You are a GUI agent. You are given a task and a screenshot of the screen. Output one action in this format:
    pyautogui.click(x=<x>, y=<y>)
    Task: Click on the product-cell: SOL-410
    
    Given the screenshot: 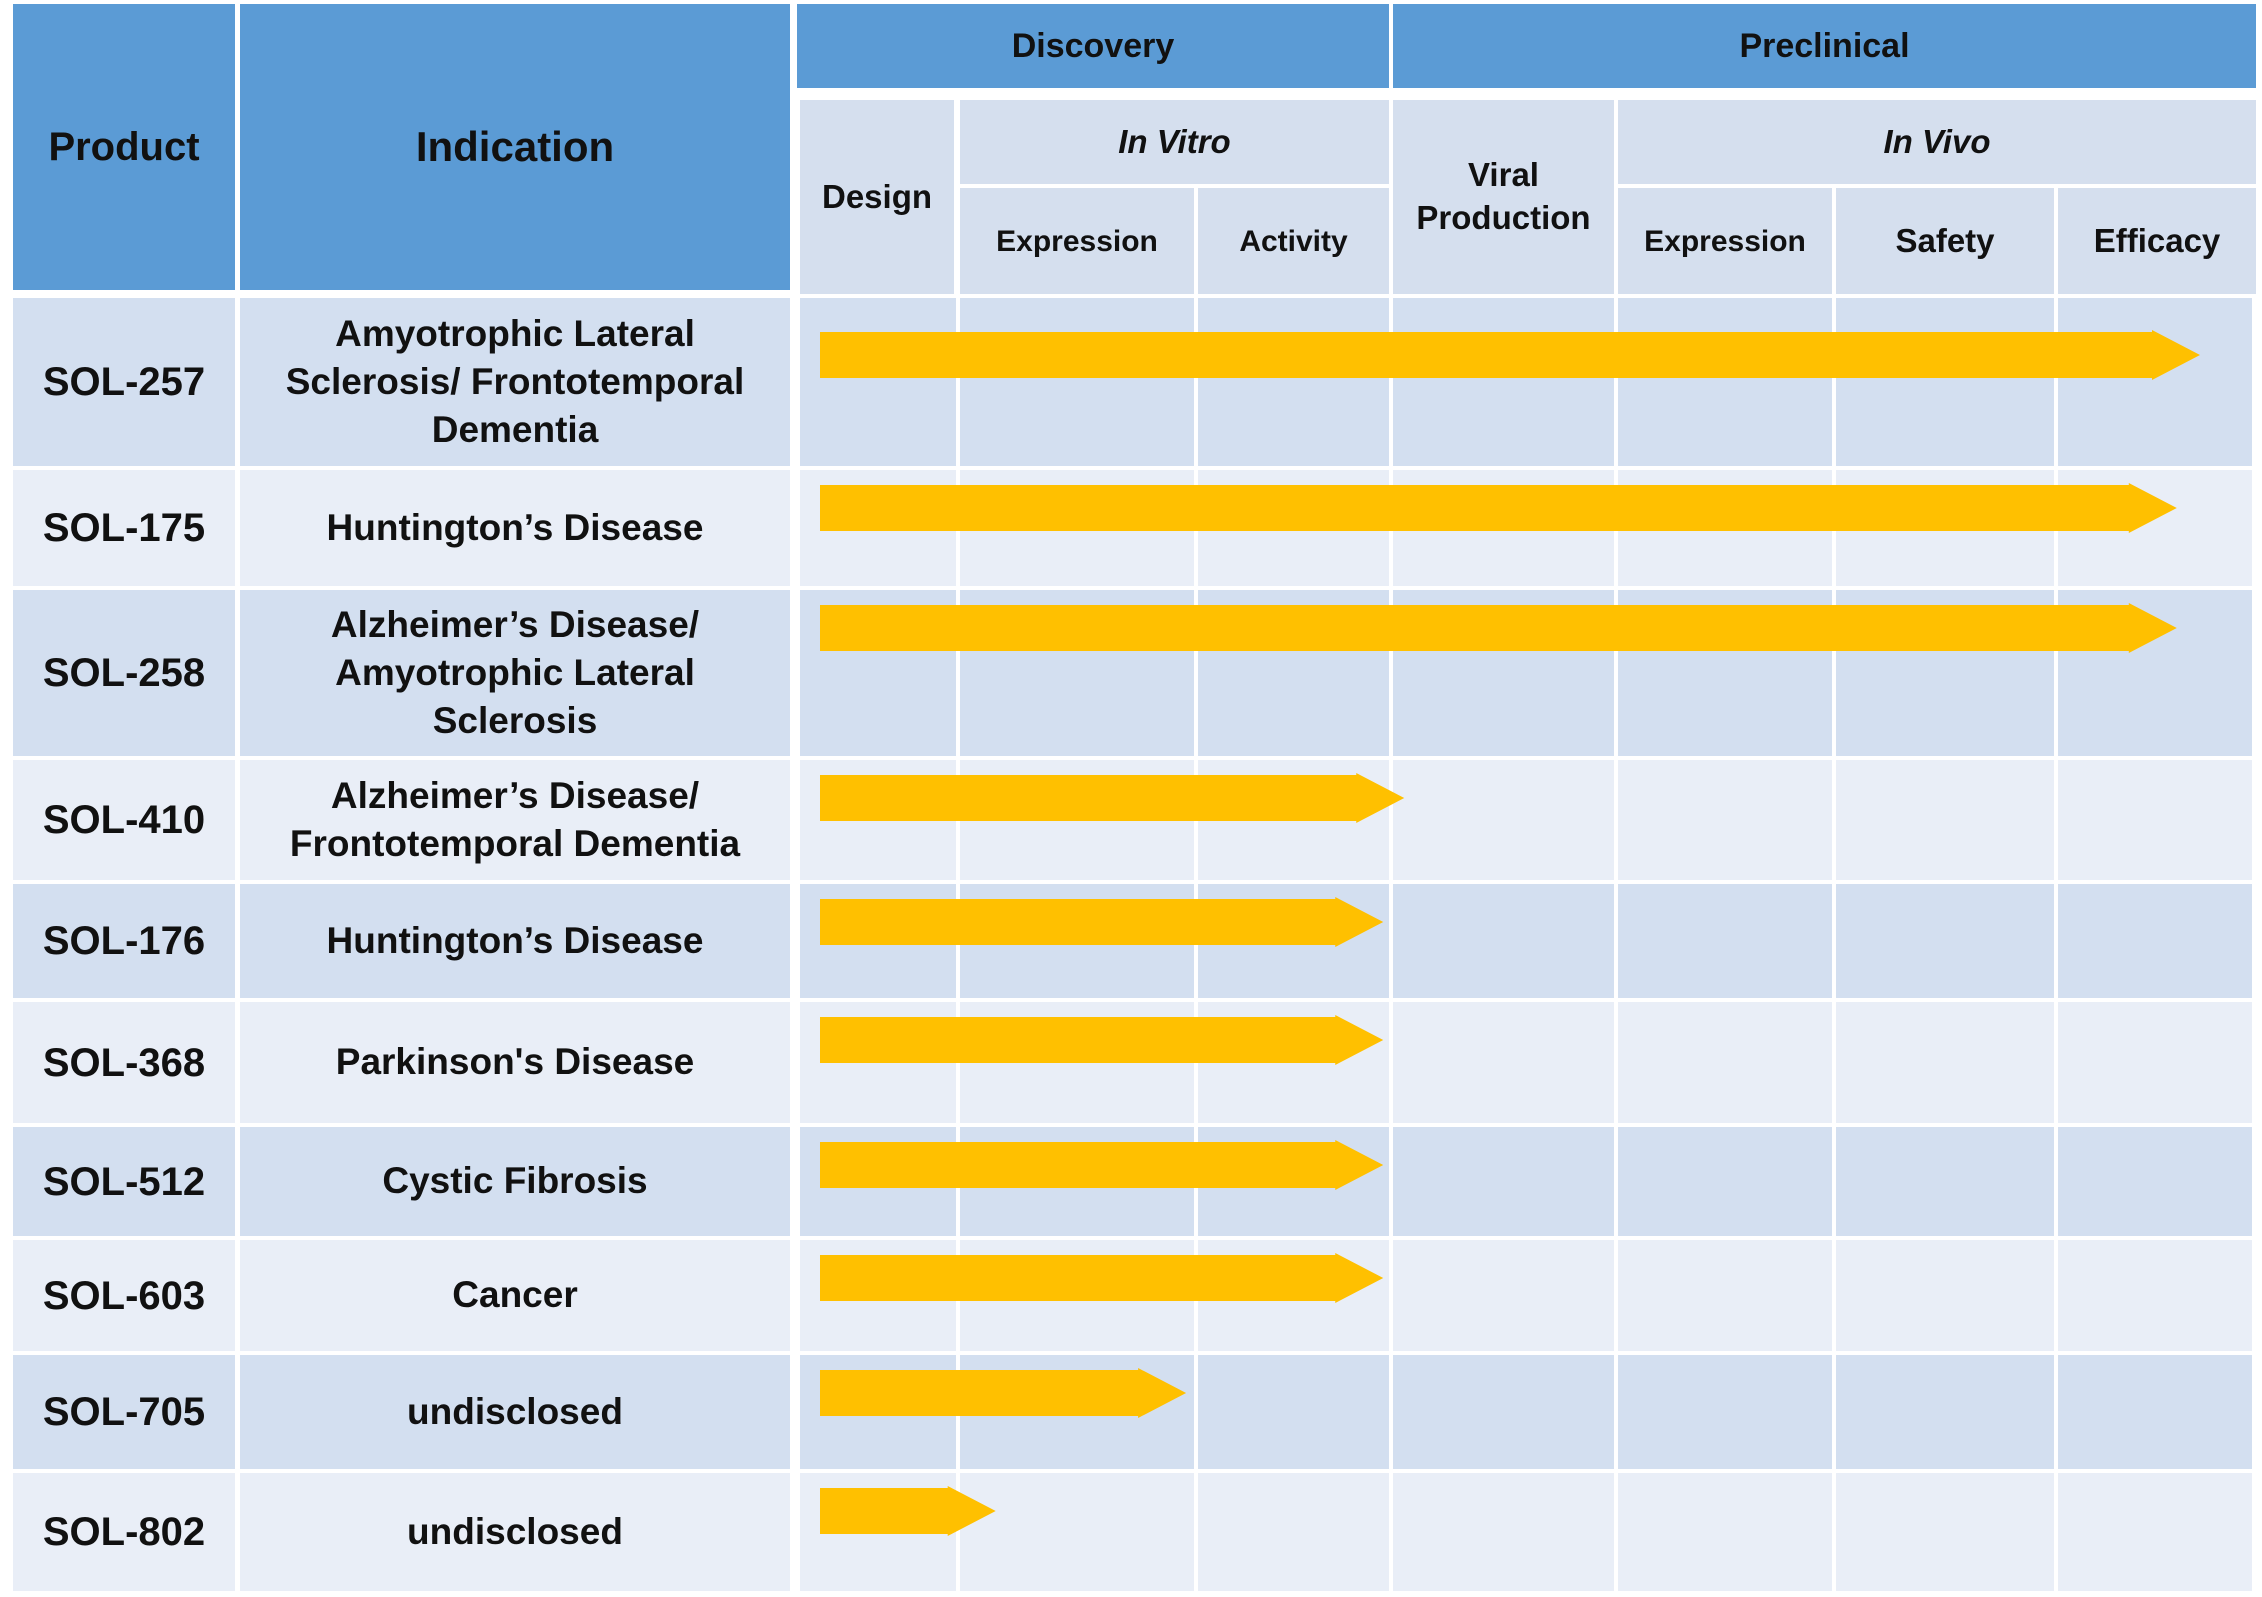 What is the action you would take?
    pyautogui.click(x=124, y=820)
    